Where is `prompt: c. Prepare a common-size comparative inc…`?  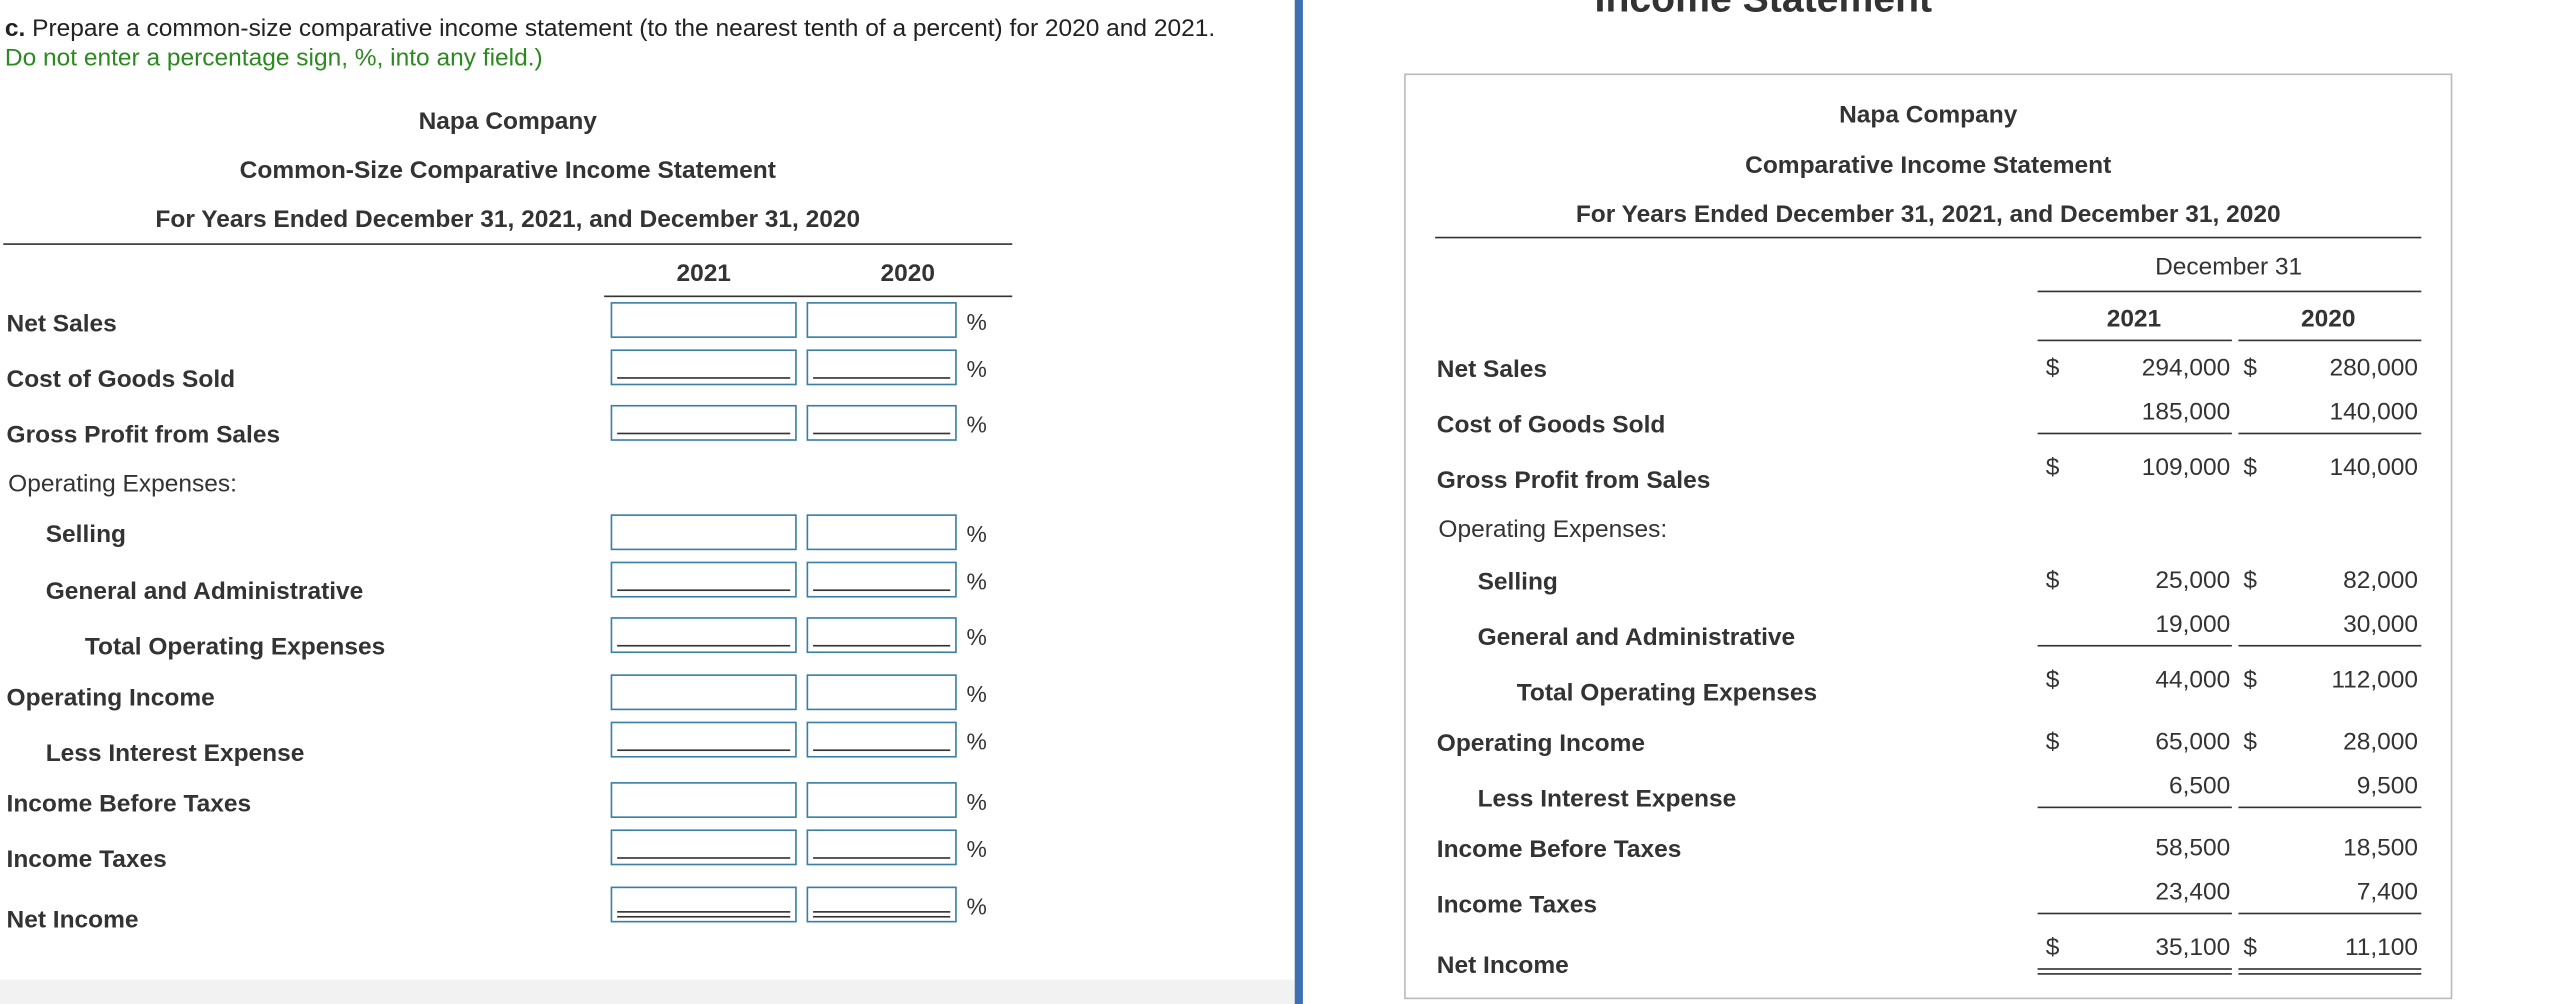
prompt: c. Prepare a common-size comparative inc… is located at coordinates (610, 29).